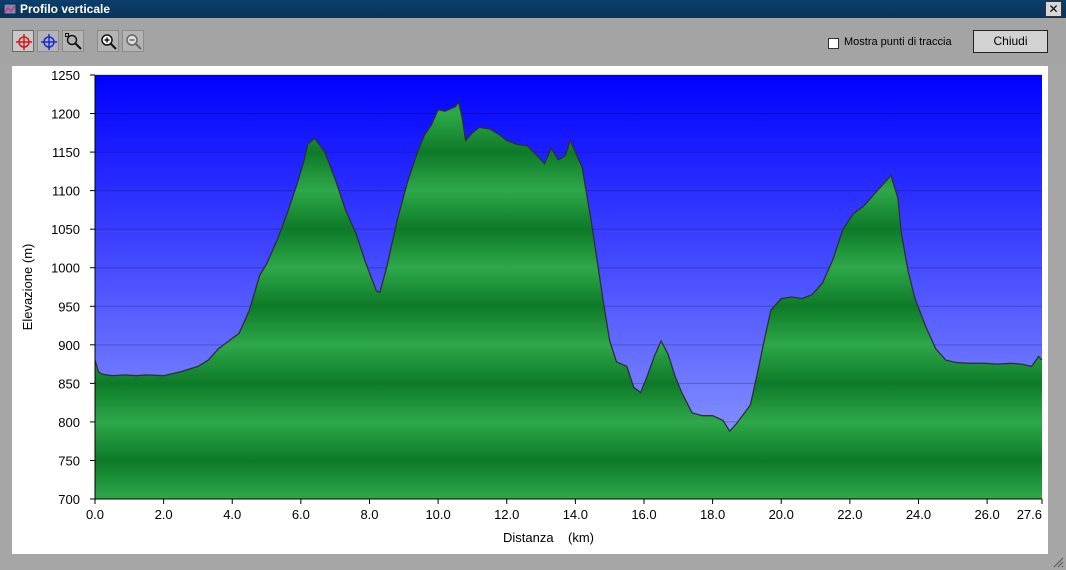 This screenshot has width=1066, height=570. Describe the element at coordinates (1029, 514) in the screenshot. I see `x-tick-label: 27.6` at that location.